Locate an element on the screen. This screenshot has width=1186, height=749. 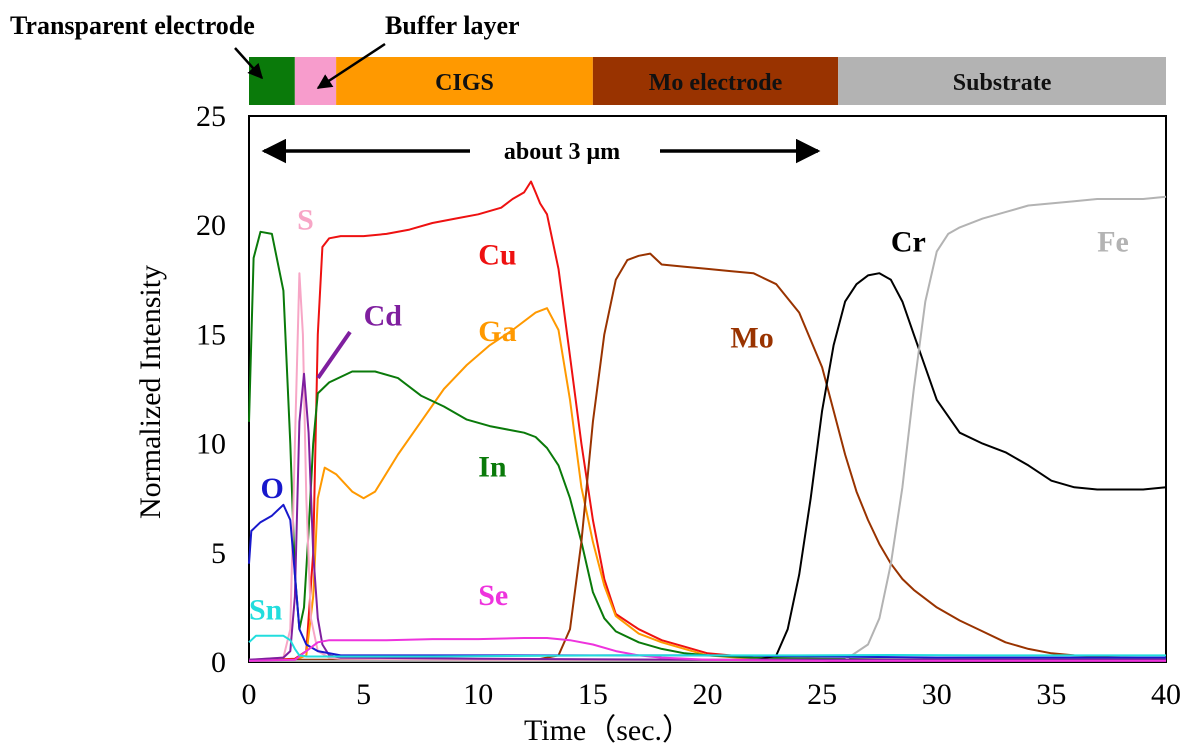
series-label-cr: Cr is located at coordinates (908, 241).